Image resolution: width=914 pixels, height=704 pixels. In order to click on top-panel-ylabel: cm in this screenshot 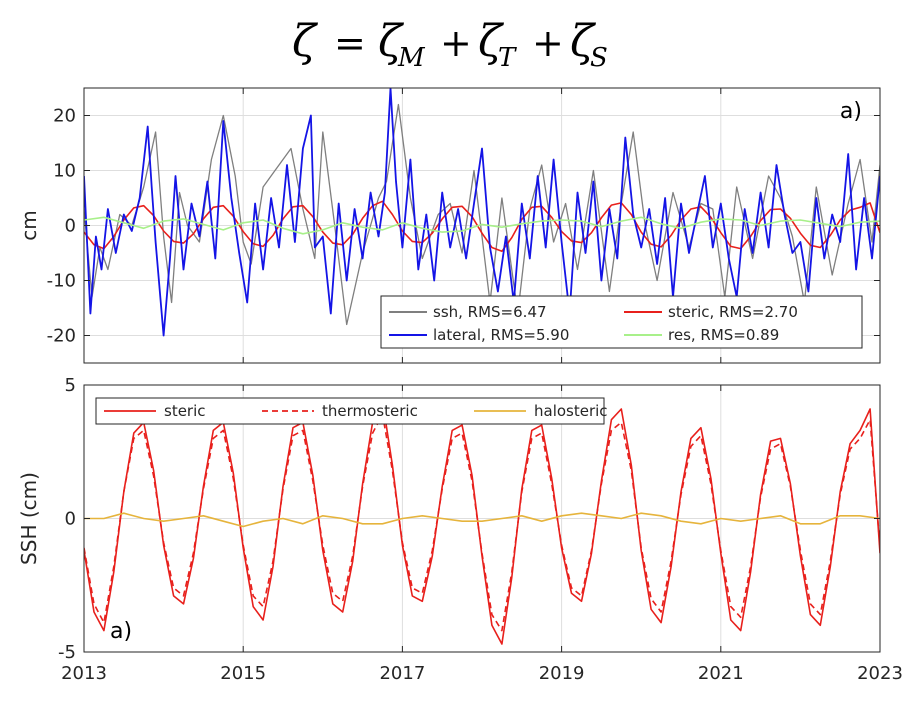, I will do `click(29, 225)`.